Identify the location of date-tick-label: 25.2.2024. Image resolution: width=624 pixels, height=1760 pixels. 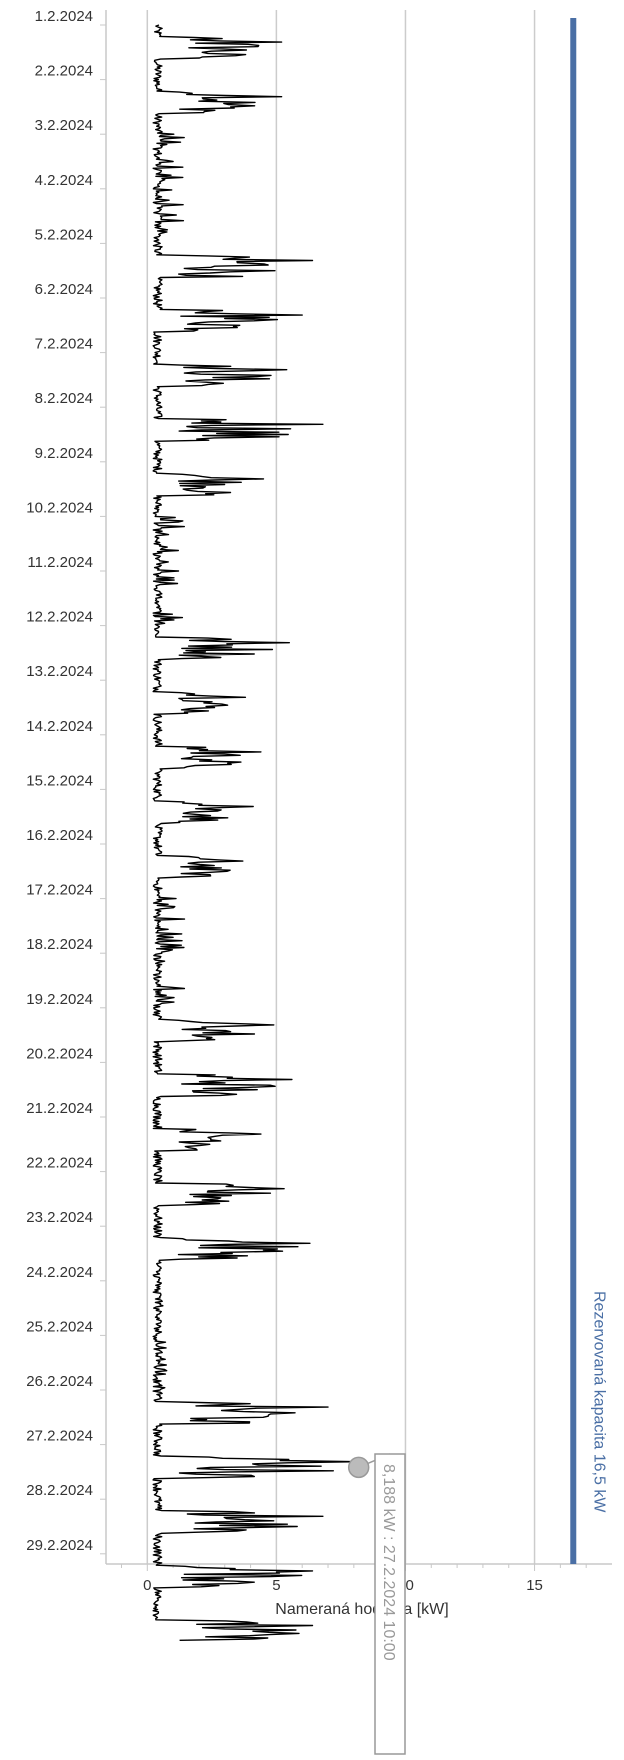
(59, 1326).